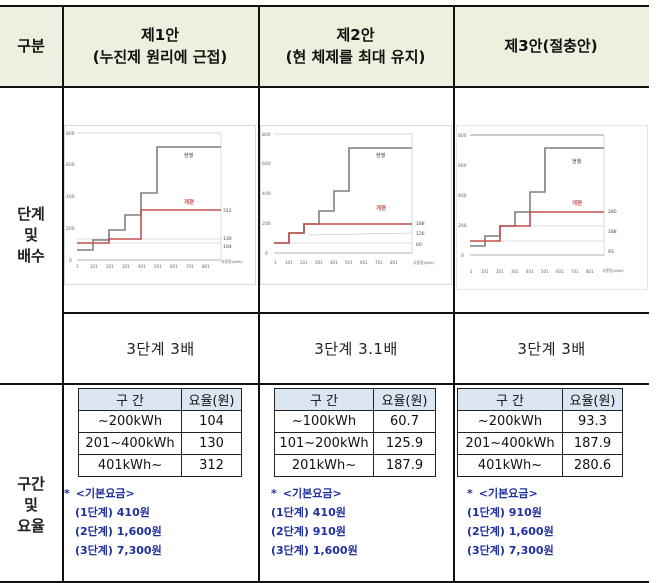 The width and height of the screenshot is (658, 583). What do you see at coordinates (160, 465) in the screenshot?
I see `table-row: 401kWh~ 312` at bounding box center [160, 465].